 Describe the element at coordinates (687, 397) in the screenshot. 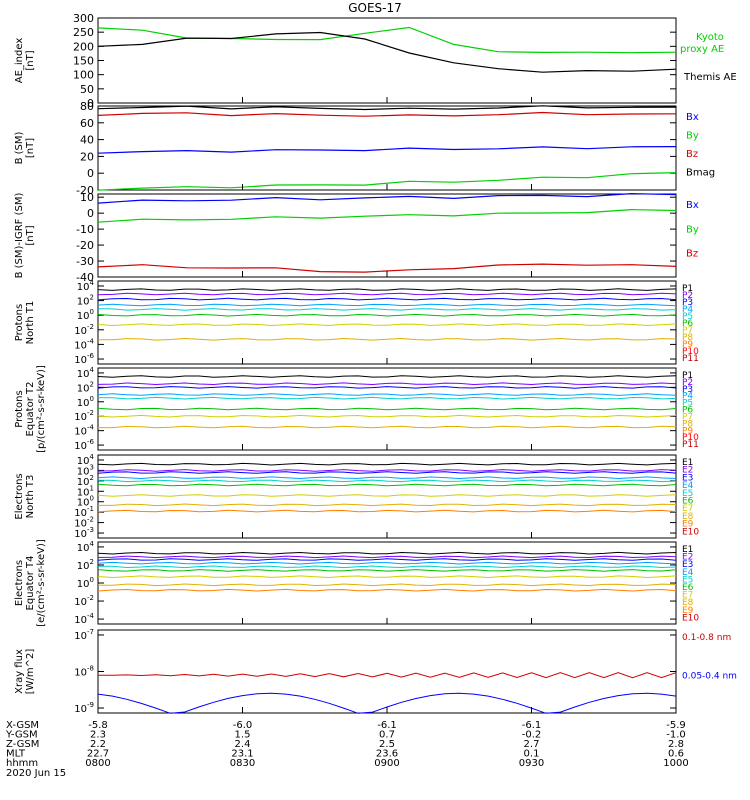

I see `legend-label: P4` at that location.